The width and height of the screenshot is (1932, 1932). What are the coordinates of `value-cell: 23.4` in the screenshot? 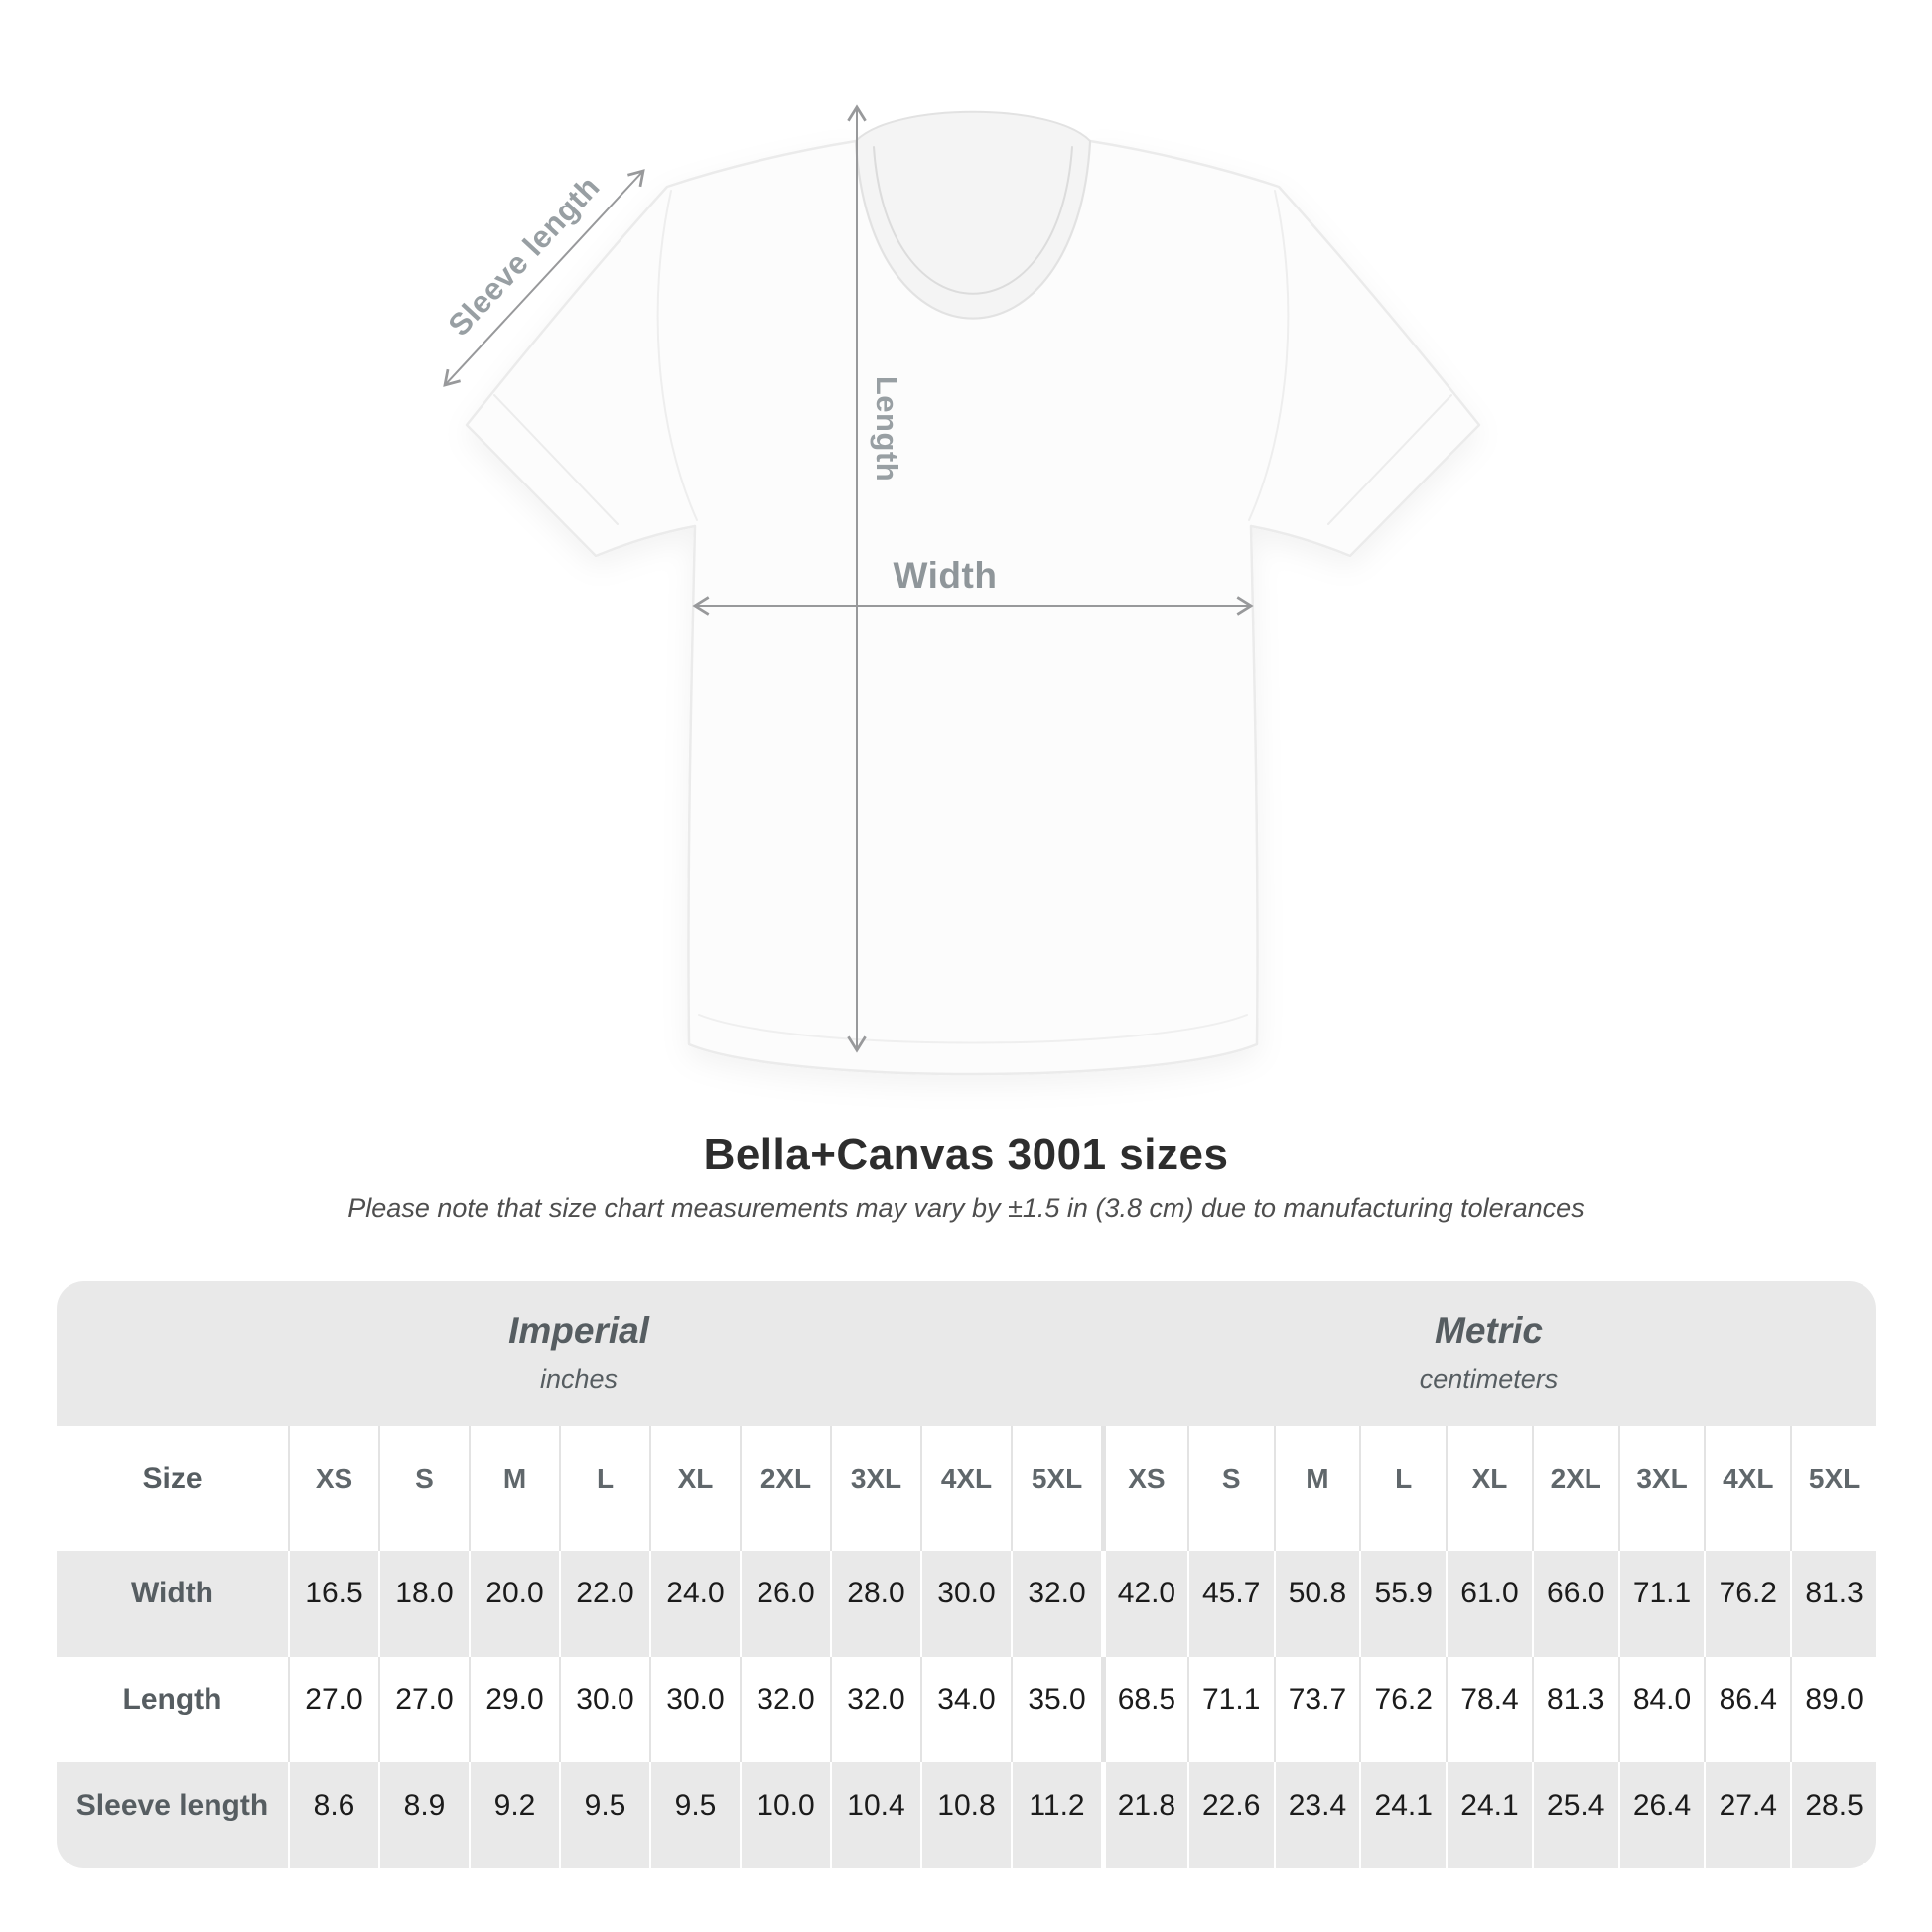 It's located at (1316, 1815).